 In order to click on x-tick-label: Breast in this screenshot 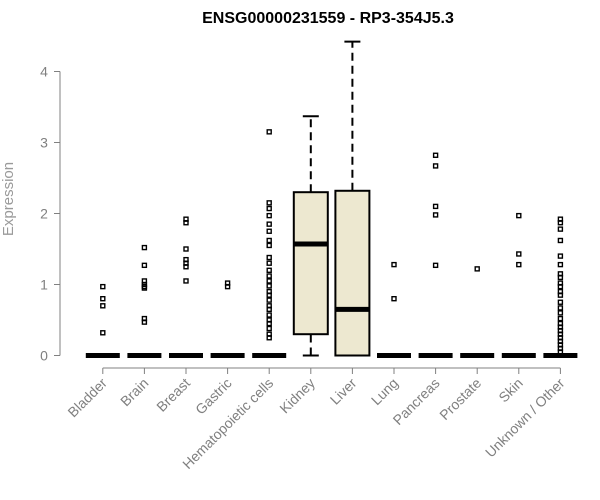, I will do `click(173, 395)`.